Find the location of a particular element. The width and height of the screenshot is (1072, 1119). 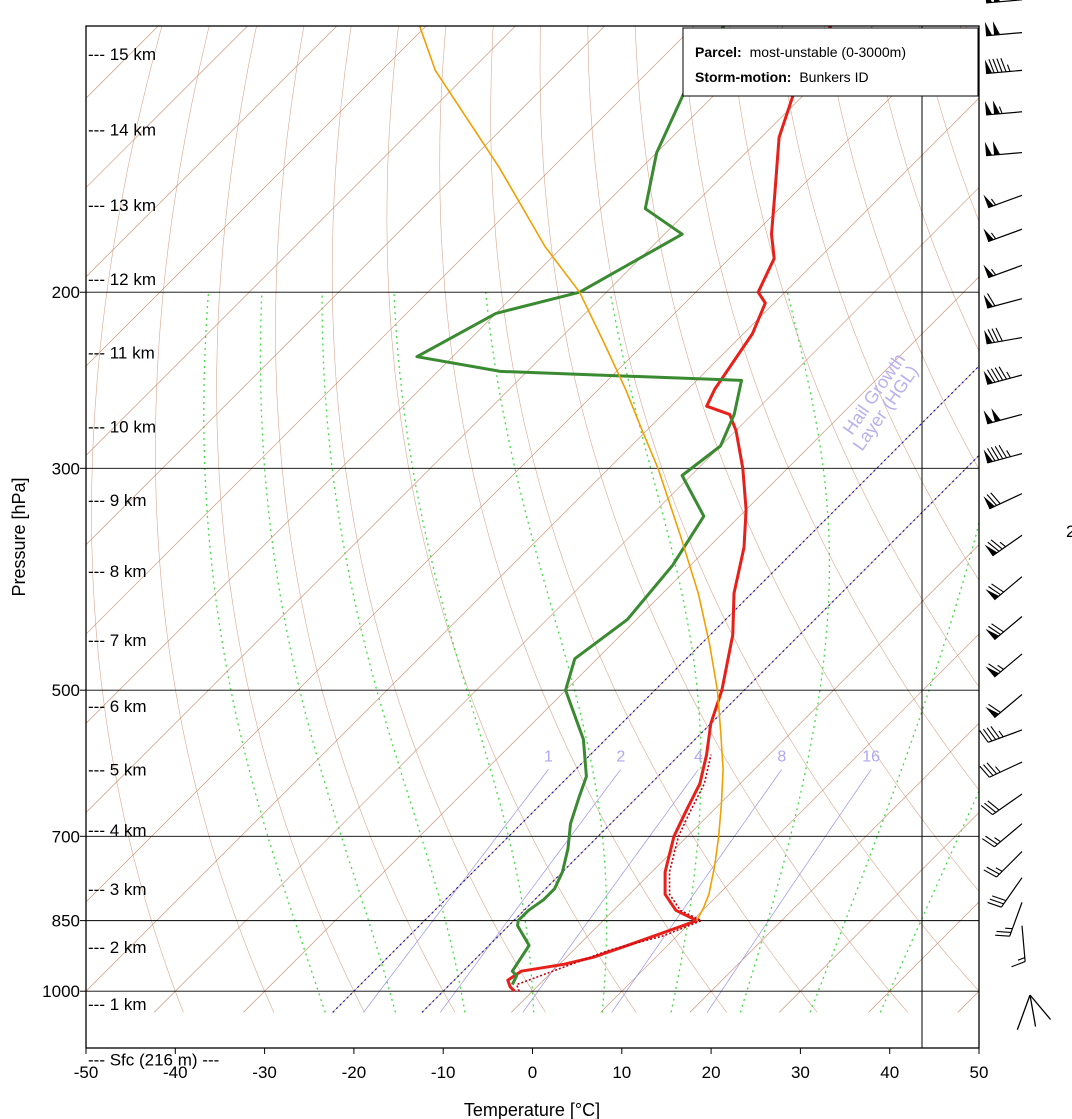

moist-adiabat is located at coordinates (464, 652).